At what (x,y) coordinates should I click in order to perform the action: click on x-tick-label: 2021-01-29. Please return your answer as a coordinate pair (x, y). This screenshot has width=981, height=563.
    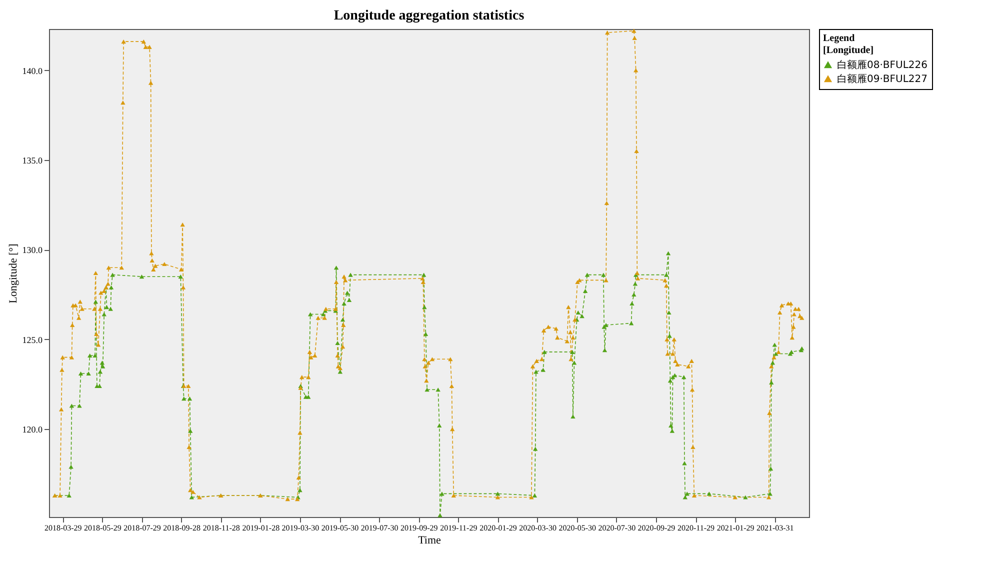
    Looking at the image, I should click on (735, 528).